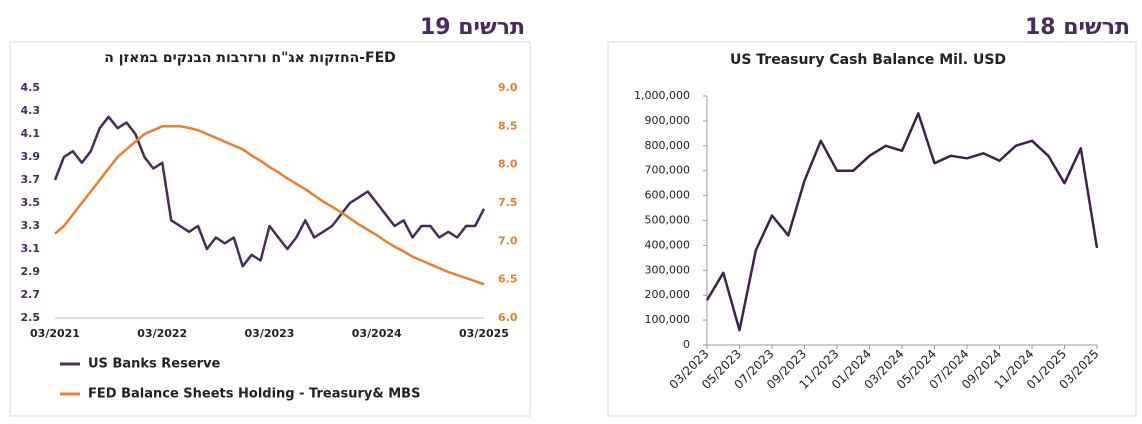 The height and width of the screenshot is (424, 1142). I want to click on y-tick-label: 200,000, so click(668, 294).